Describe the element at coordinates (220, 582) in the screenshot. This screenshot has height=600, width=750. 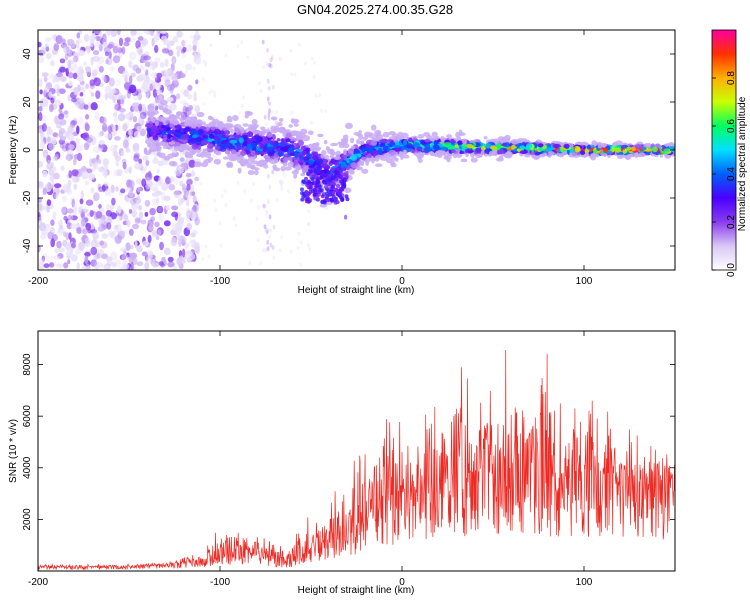
I see `snr-xtick-label: -100` at that location.